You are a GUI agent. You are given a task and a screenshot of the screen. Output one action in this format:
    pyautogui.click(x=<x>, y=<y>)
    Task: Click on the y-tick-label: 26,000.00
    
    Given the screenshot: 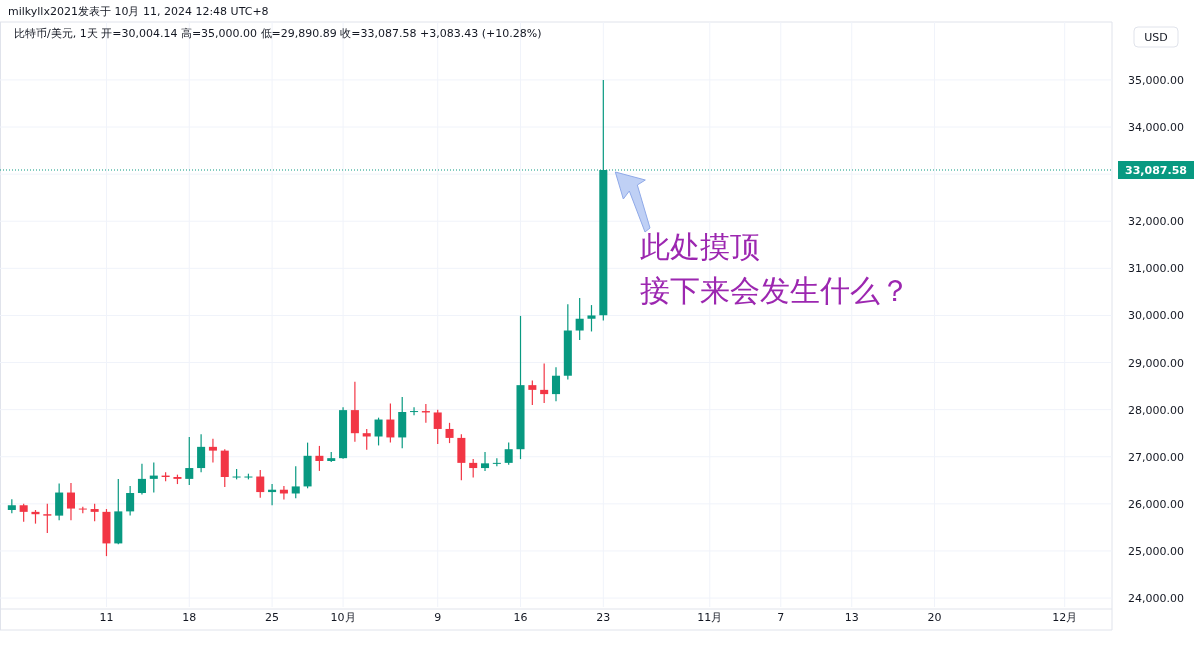 What is the action you would take?
    pyautogui.click(x=1156, y=504)
    